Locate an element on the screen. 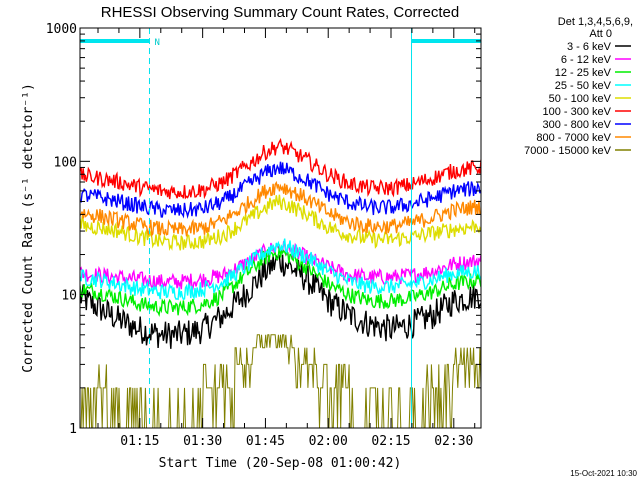 The image size is (640, 480). night-marker-label: N is located at coordinates (156, 43).